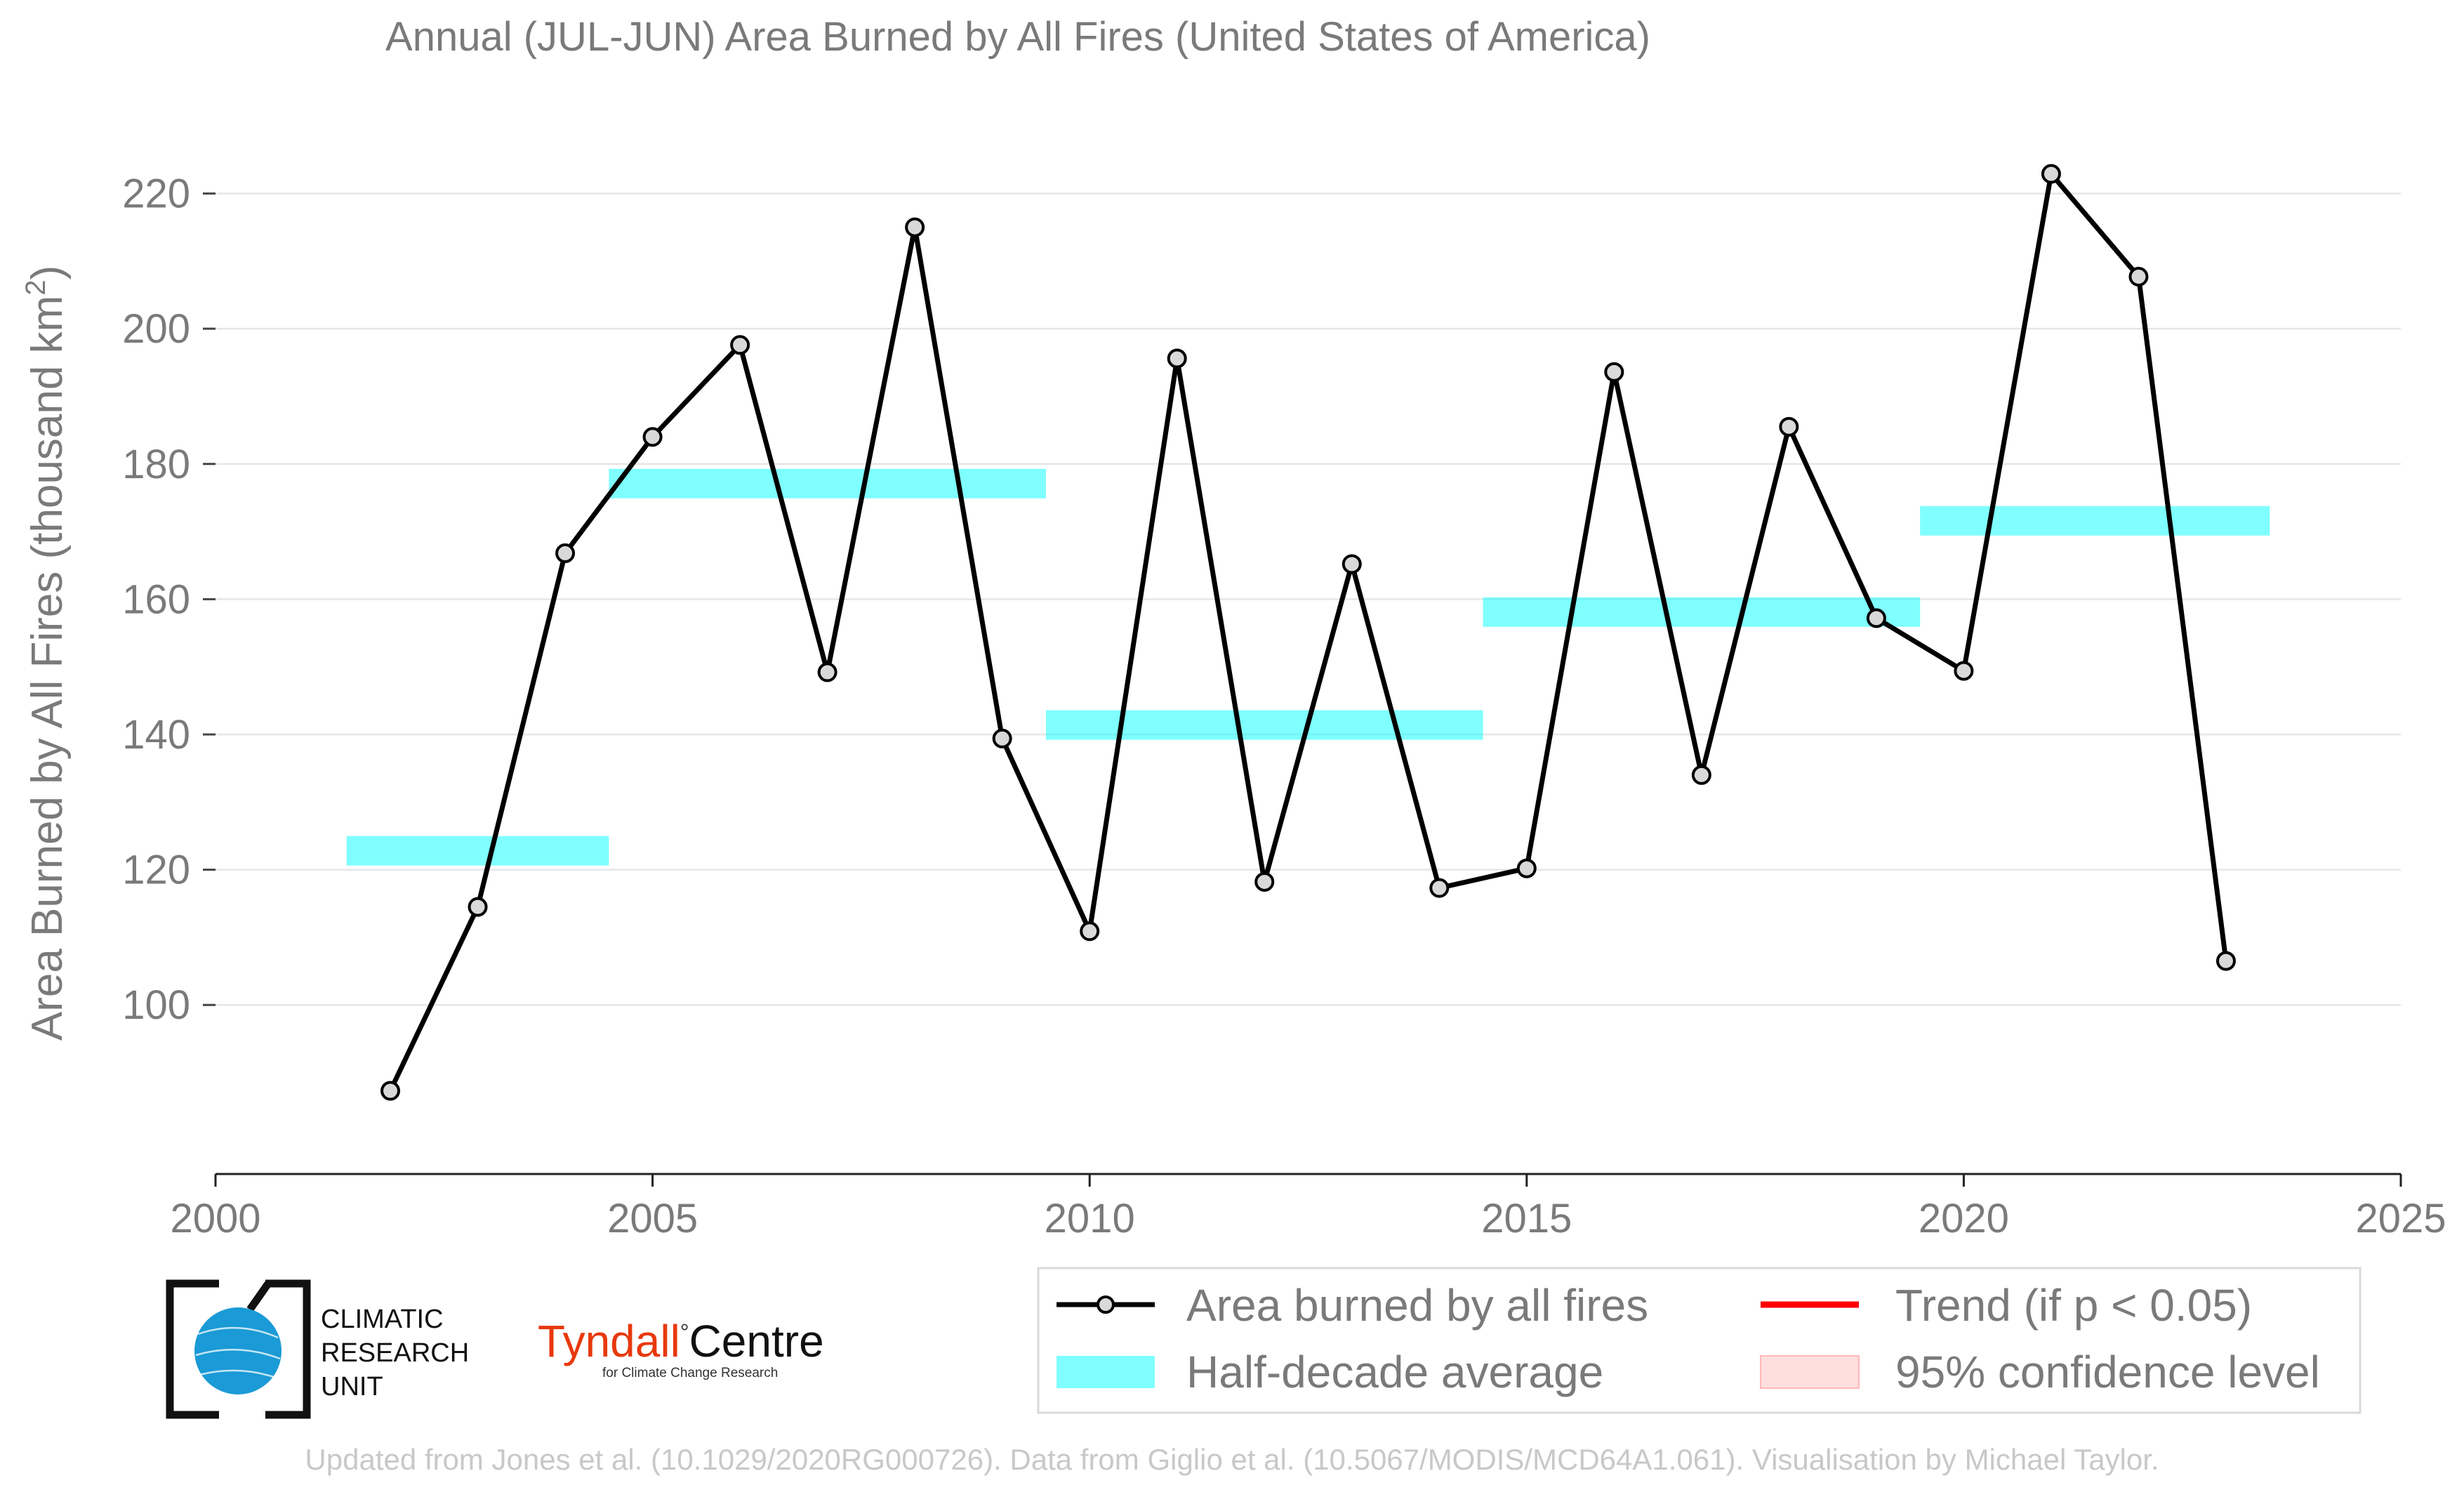 The image size is (2464, 1497). Describe the element at coordinates (740, 345) in the screenshot. I see `data-point-2006` at that location.